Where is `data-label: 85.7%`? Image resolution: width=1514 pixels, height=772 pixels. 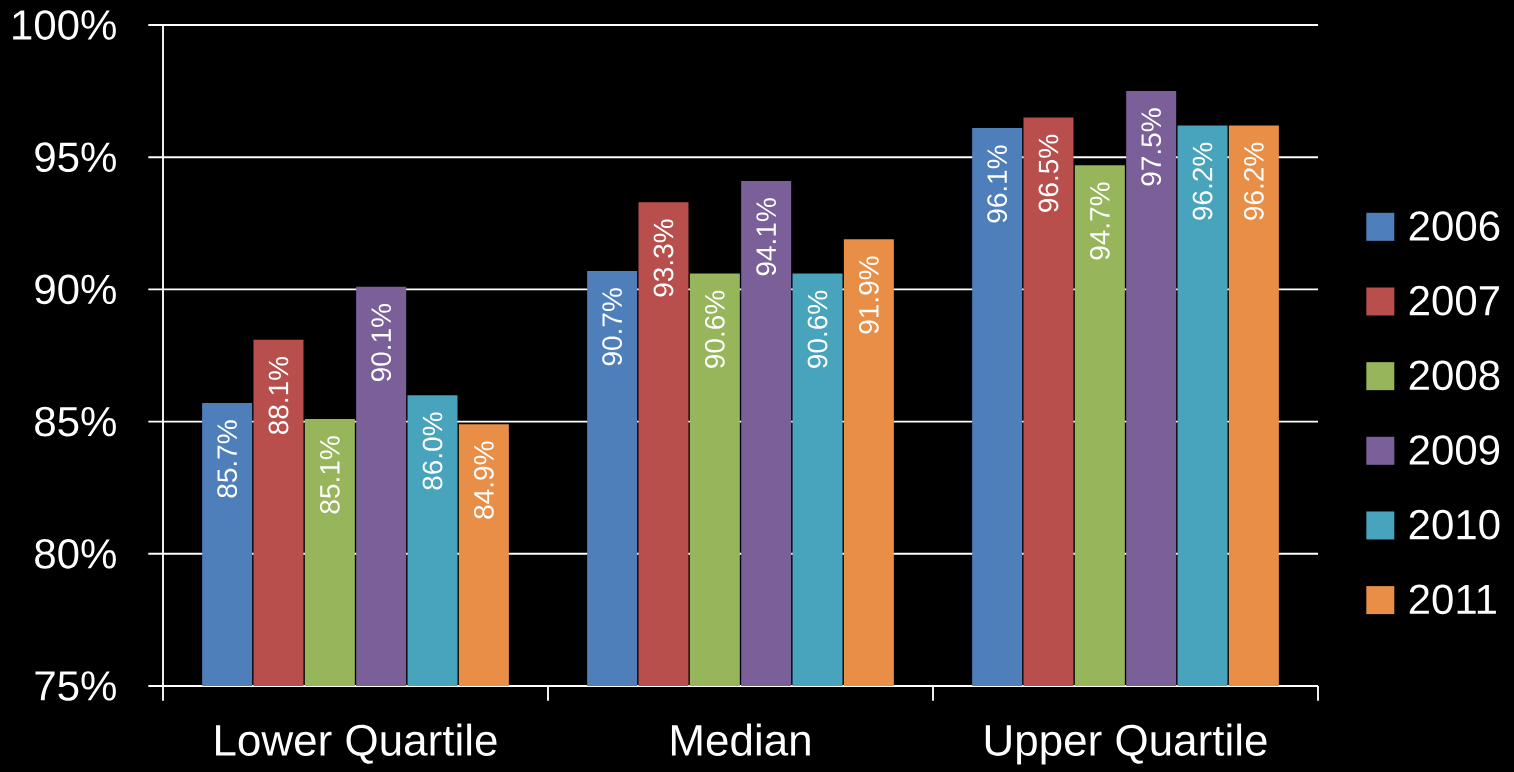 data-label: 85.7% is located at coordinates (227, 459).